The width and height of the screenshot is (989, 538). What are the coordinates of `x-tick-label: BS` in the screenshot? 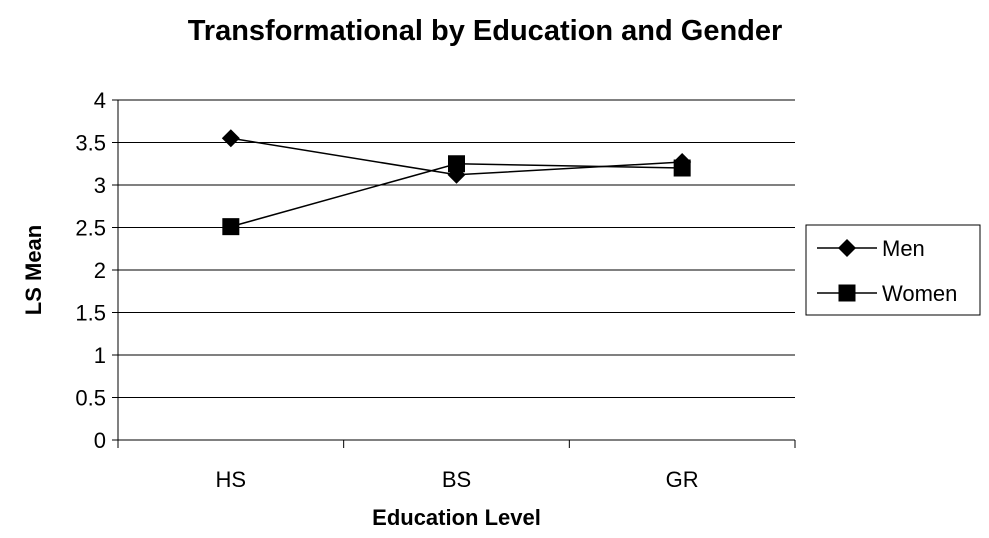 It's located at (456, 479).